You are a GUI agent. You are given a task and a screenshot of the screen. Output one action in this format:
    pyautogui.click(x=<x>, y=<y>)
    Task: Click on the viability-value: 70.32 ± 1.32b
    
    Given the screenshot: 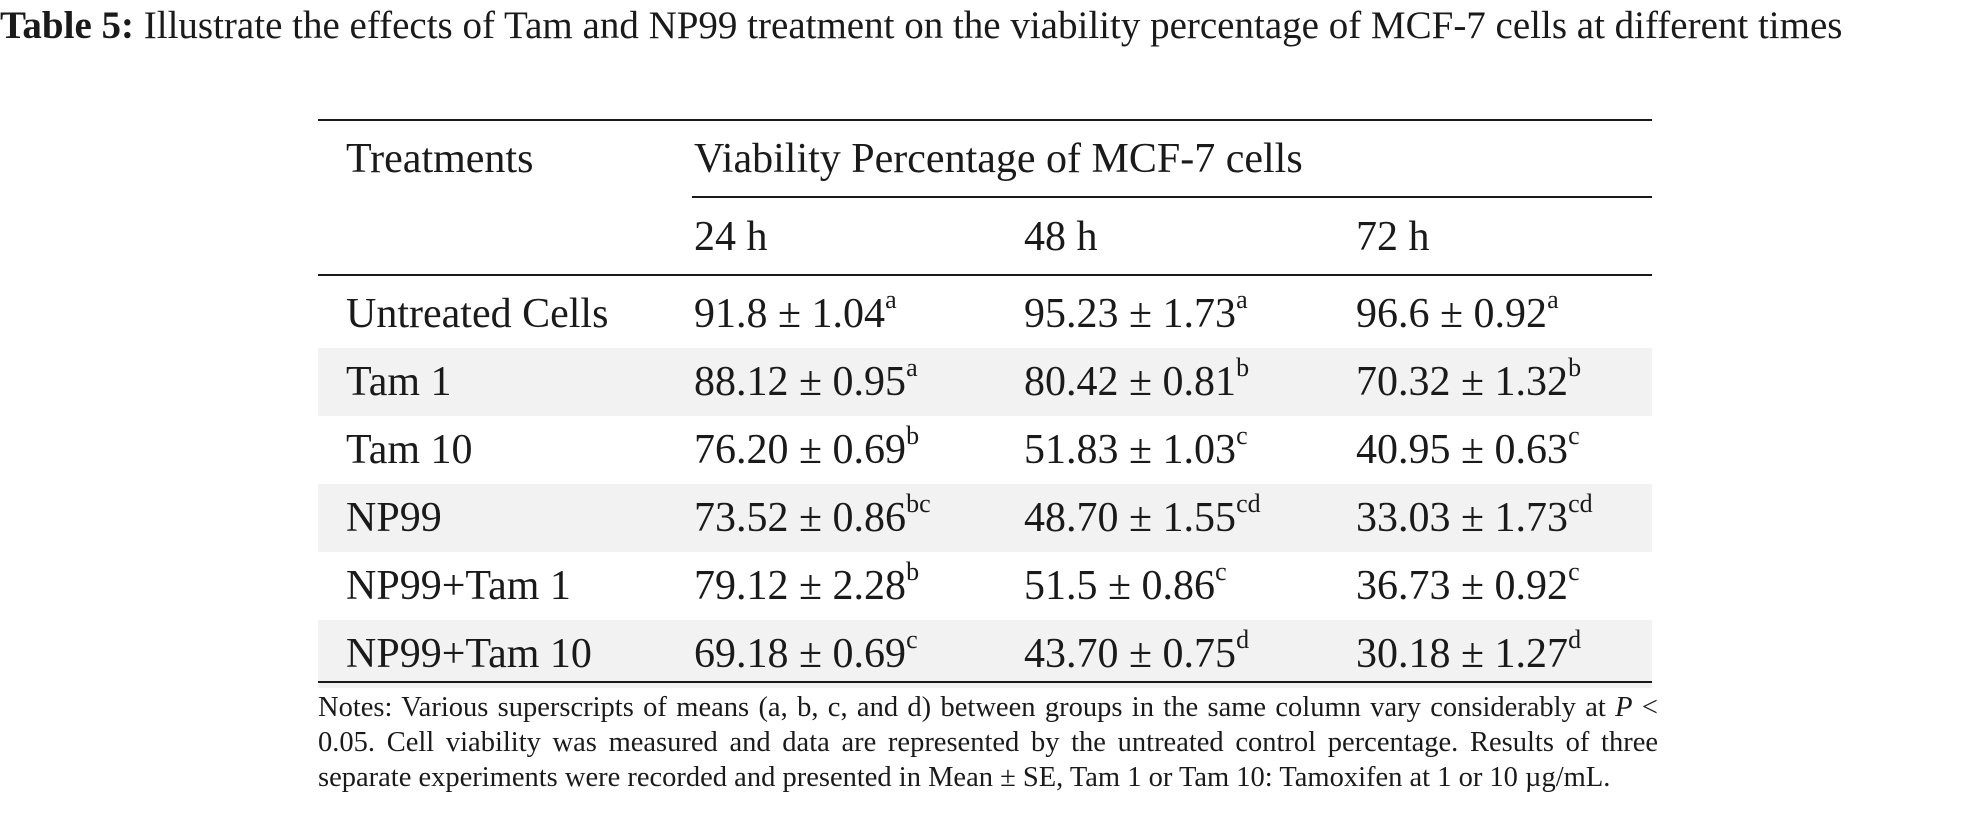 What is the action you would take?
    pyautogui.click(x=1468, y=382)
    